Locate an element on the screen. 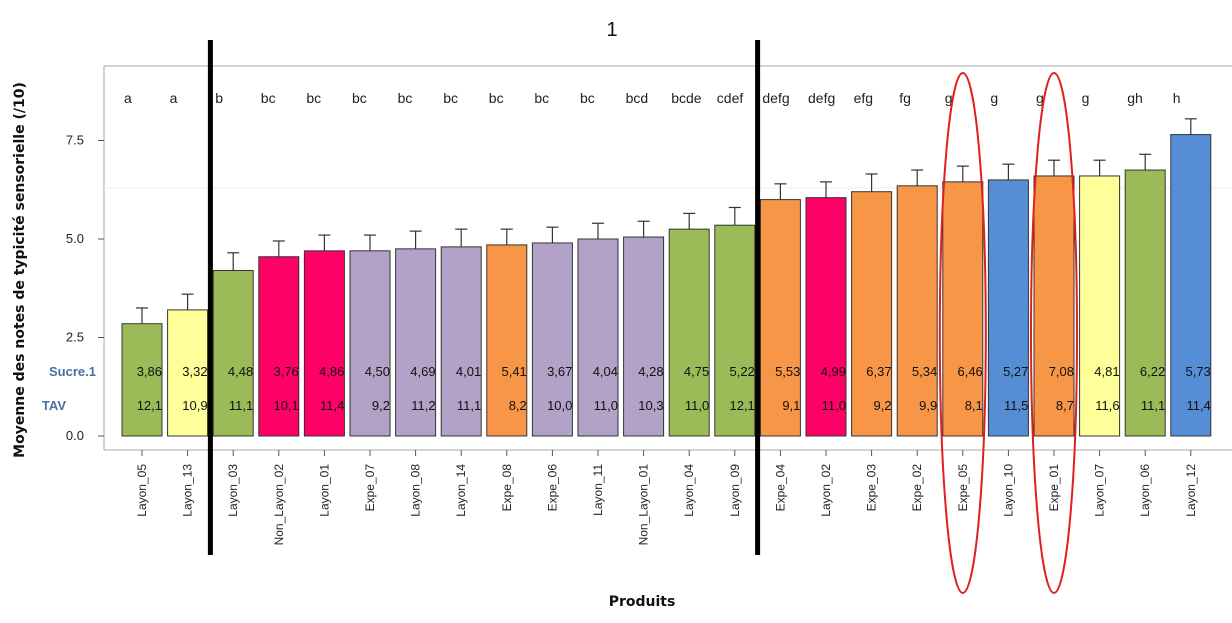 Image resolution: width=1232 pixels, height=623 pixels. sucre-value: 5,73 is located at coordinates (1197, 371).